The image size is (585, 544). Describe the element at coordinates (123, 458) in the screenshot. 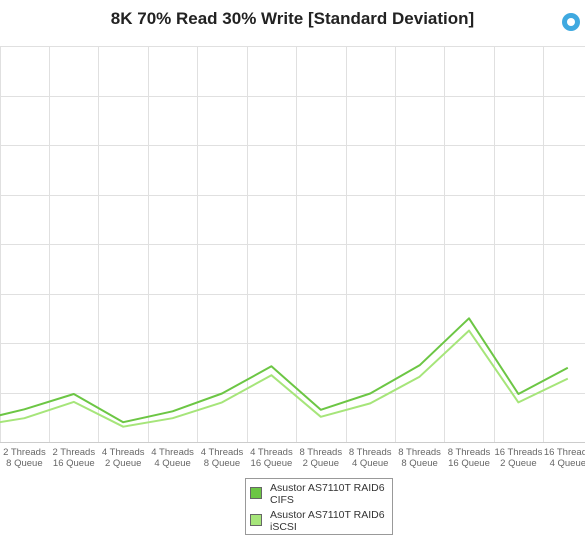

I see `x-tick-label: 4 Threads 2 Queue` at that location.